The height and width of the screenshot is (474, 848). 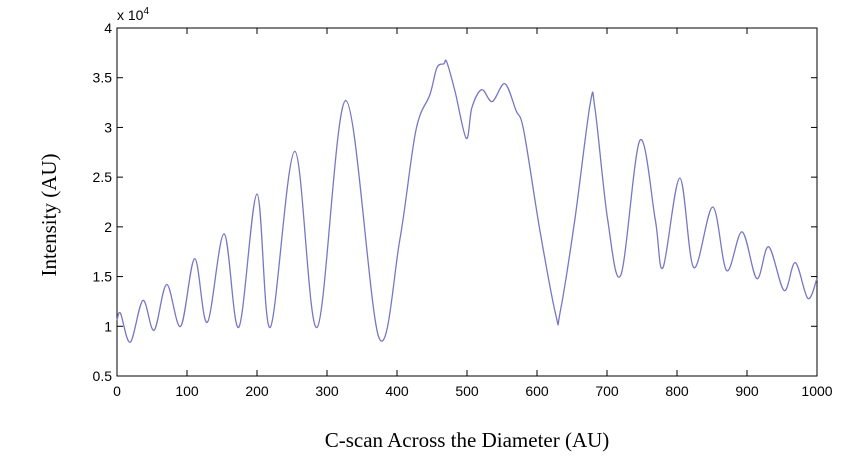 What do you see at coordinates (146, 11) in the screenshot?
I see `y-multiplier-exponent: 4` at bounding box center [146, 11].